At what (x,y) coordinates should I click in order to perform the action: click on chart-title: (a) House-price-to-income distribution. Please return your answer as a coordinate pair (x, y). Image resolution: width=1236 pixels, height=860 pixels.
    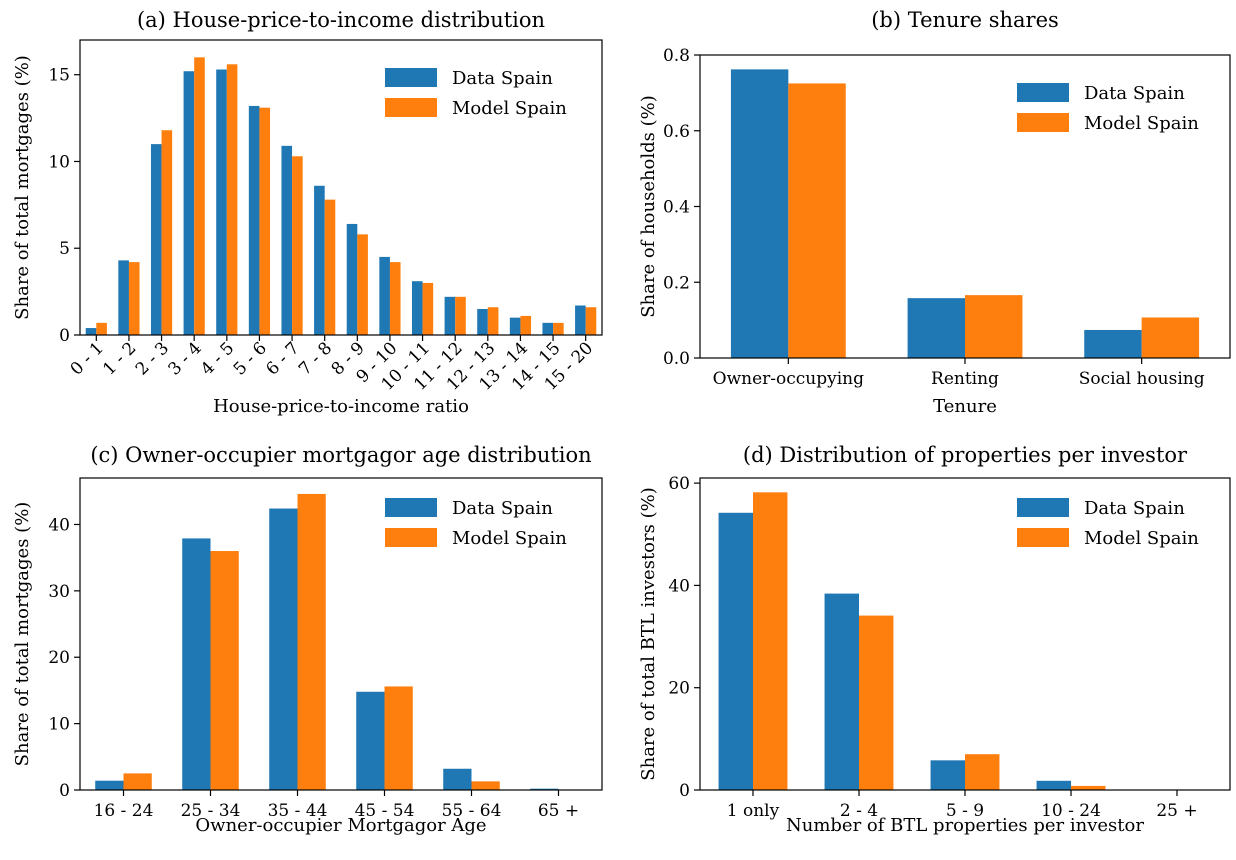
    Looking at the image, I should click on (341, 20).